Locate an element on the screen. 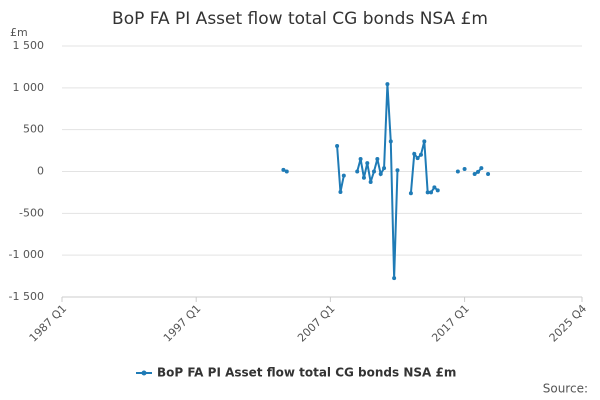 This screenshot has height=400, width=600. y-tick-label: 1 500 is located at coordinates (29, 45).